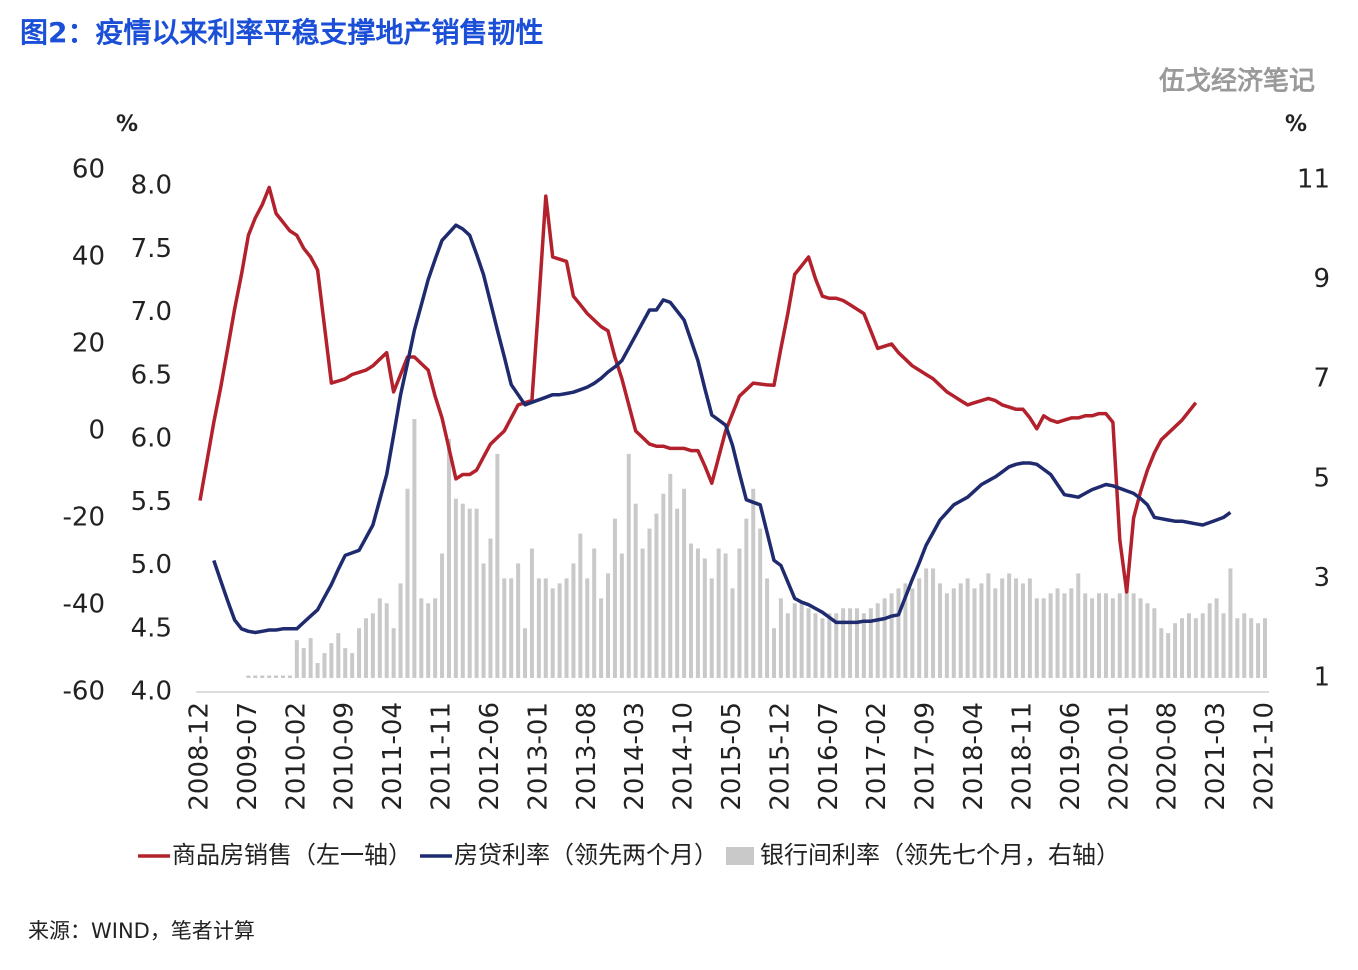  Describe the element at coordinates (740, 856) in the screenshot. I see `legend-swatch` at that location.